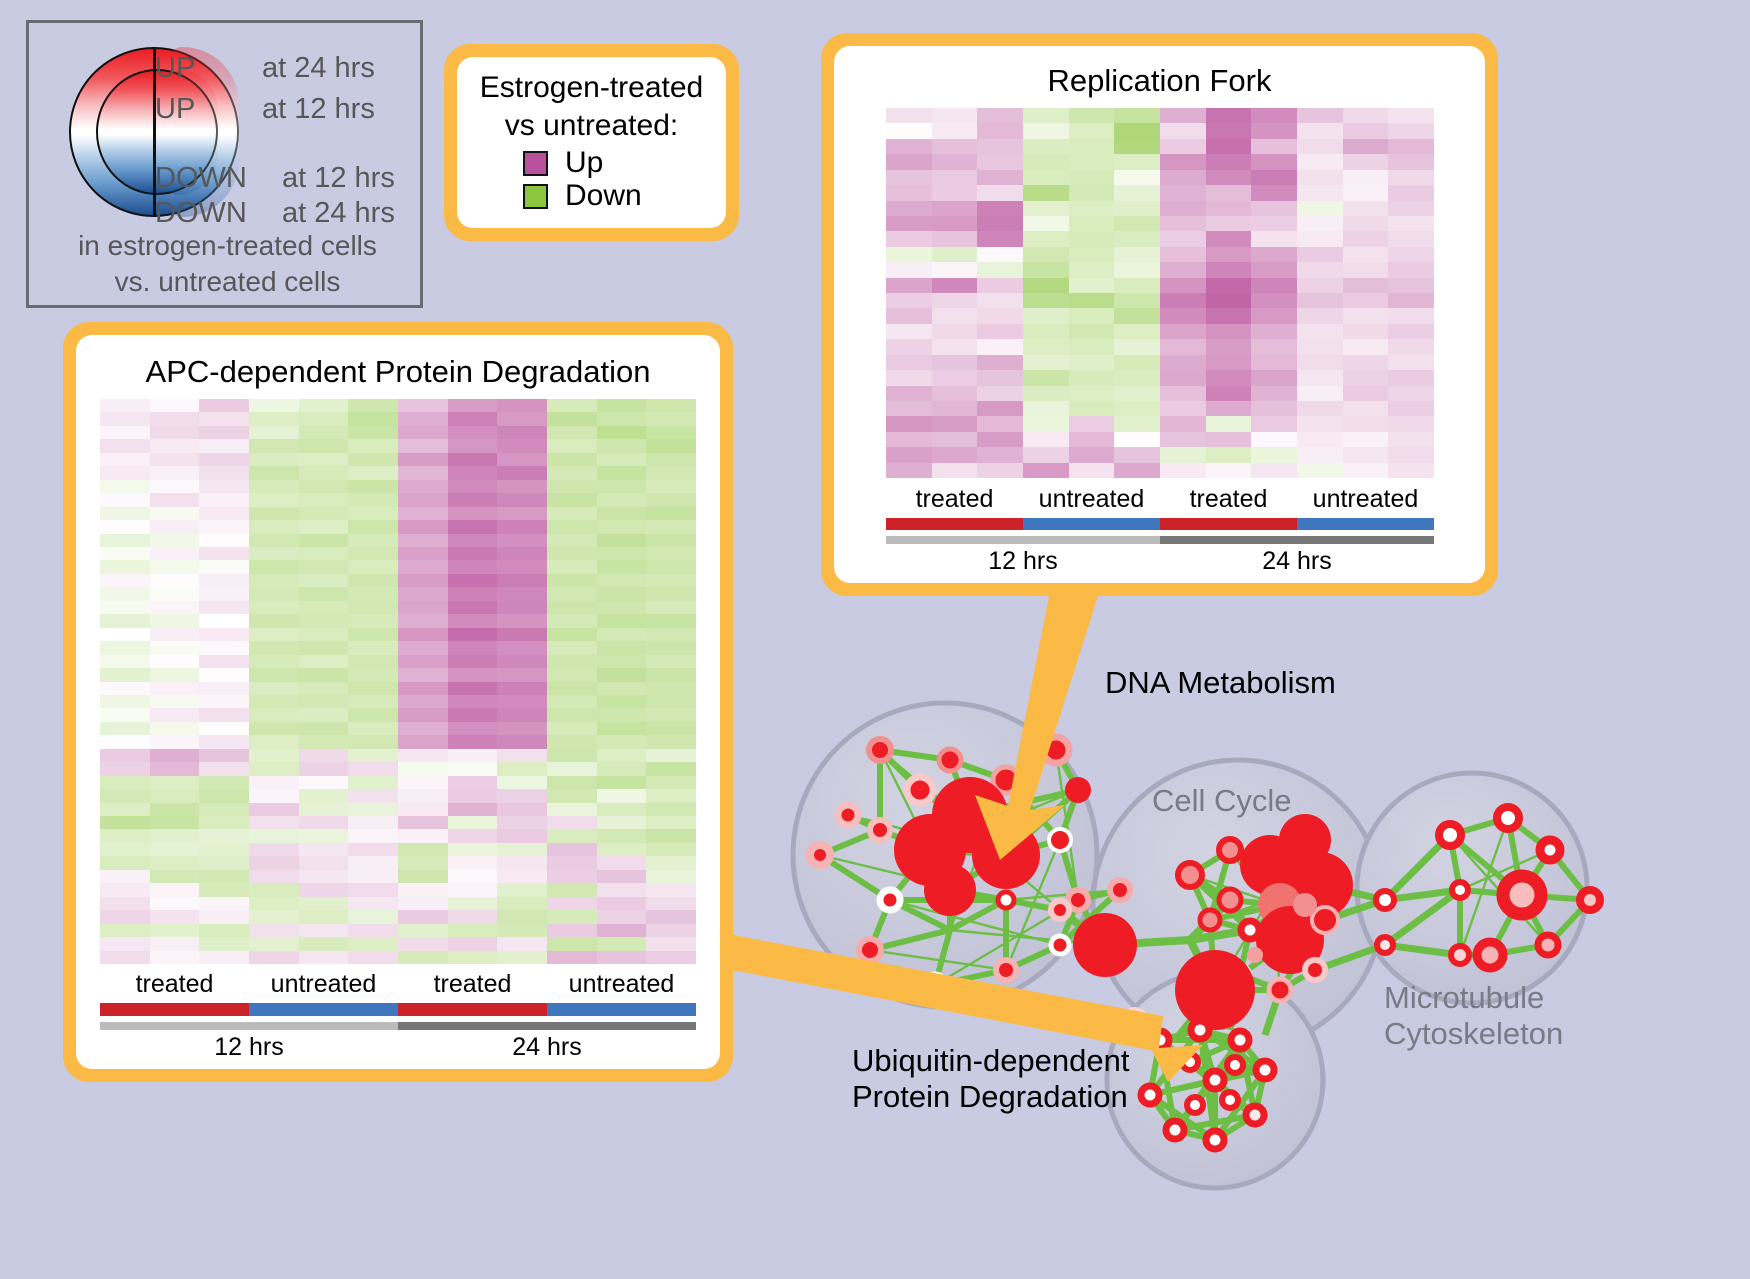 This screenshot has width=1750, height=1279. I want to click on apc-time-labels: 12 hrs 24 hrs, so click(398, 1047).